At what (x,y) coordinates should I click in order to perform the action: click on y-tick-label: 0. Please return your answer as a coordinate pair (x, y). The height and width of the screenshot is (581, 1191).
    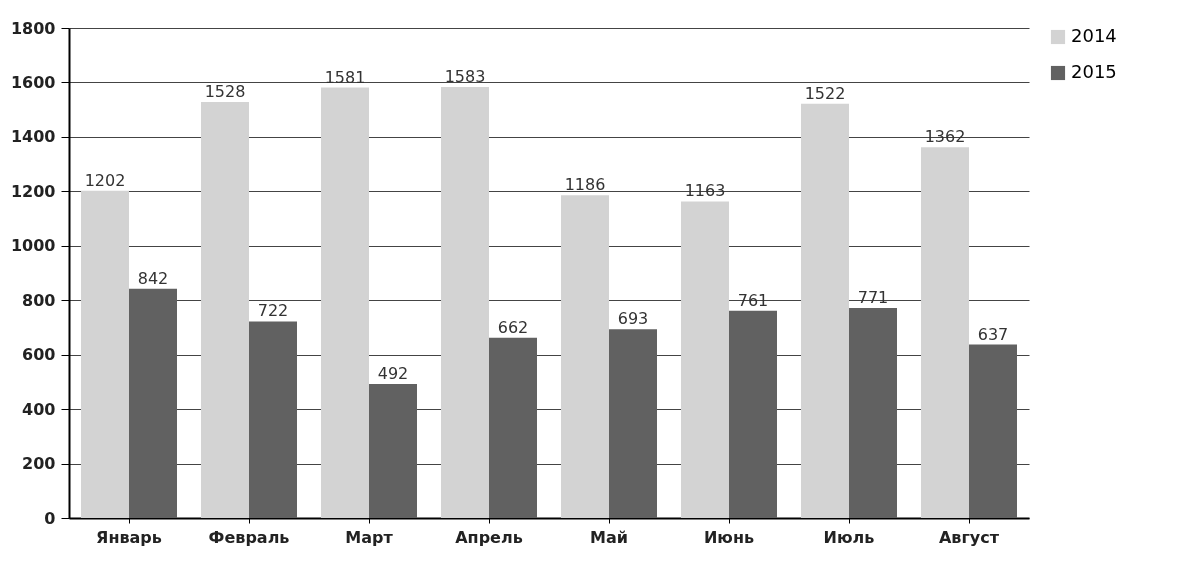
    Looking at the image, I should click on (50, 518).